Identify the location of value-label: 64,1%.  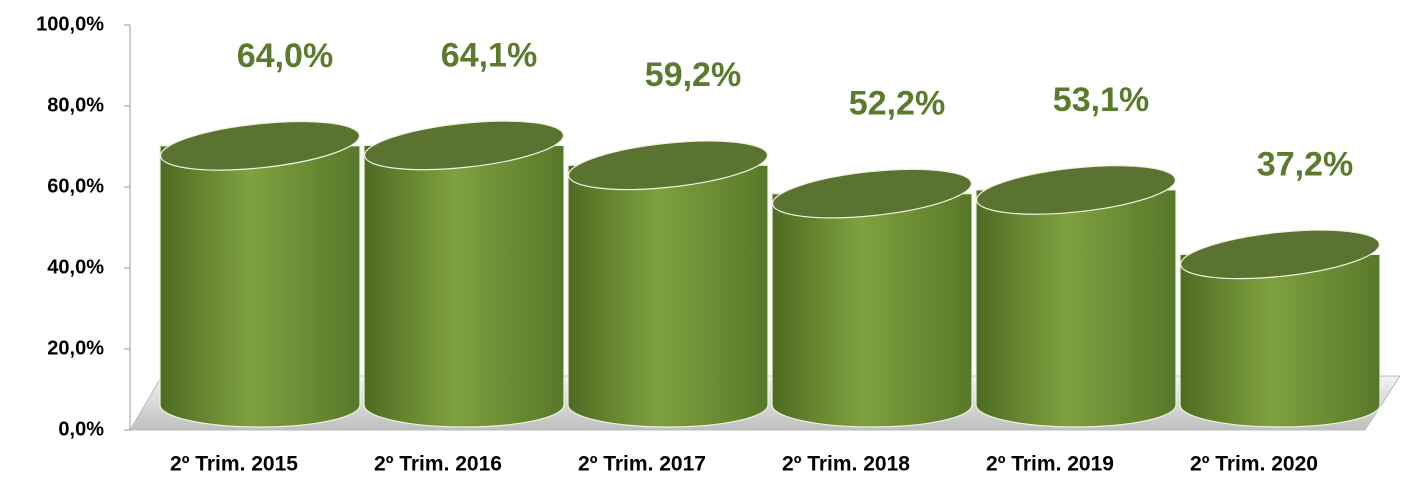
(489, 55).